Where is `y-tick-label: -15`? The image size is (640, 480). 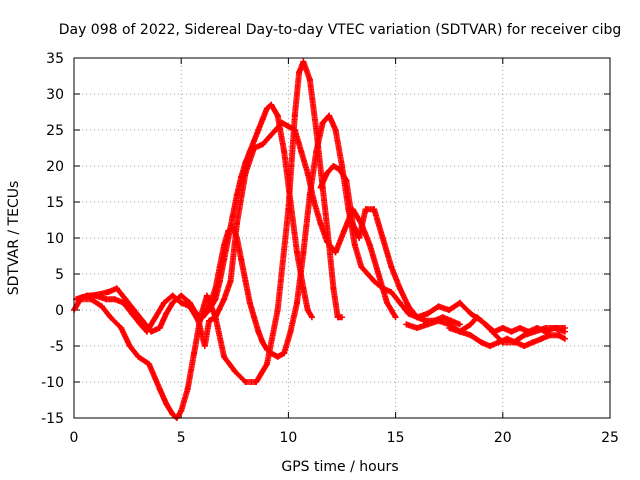
y-tick-label: -15 is located at coordinates (52, 419).